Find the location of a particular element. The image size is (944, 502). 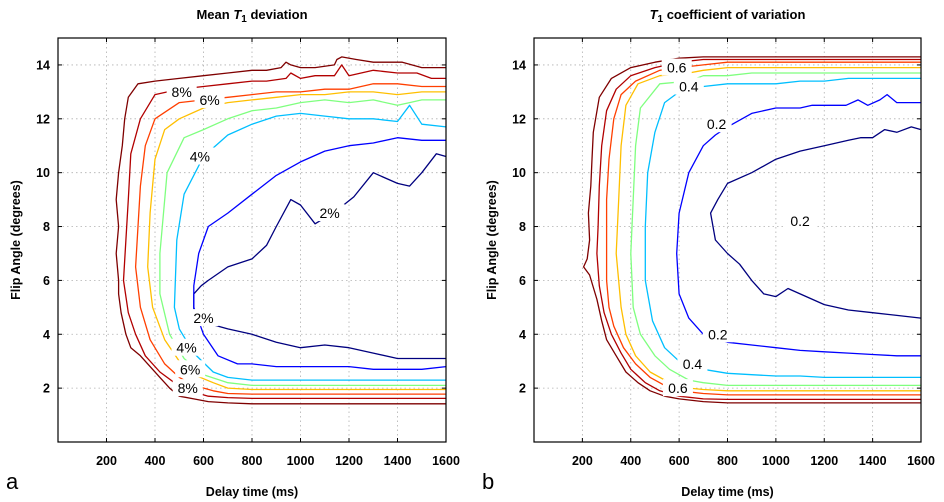

chart-title: T1 coefficient of variation is located at coordinates (728, 16).